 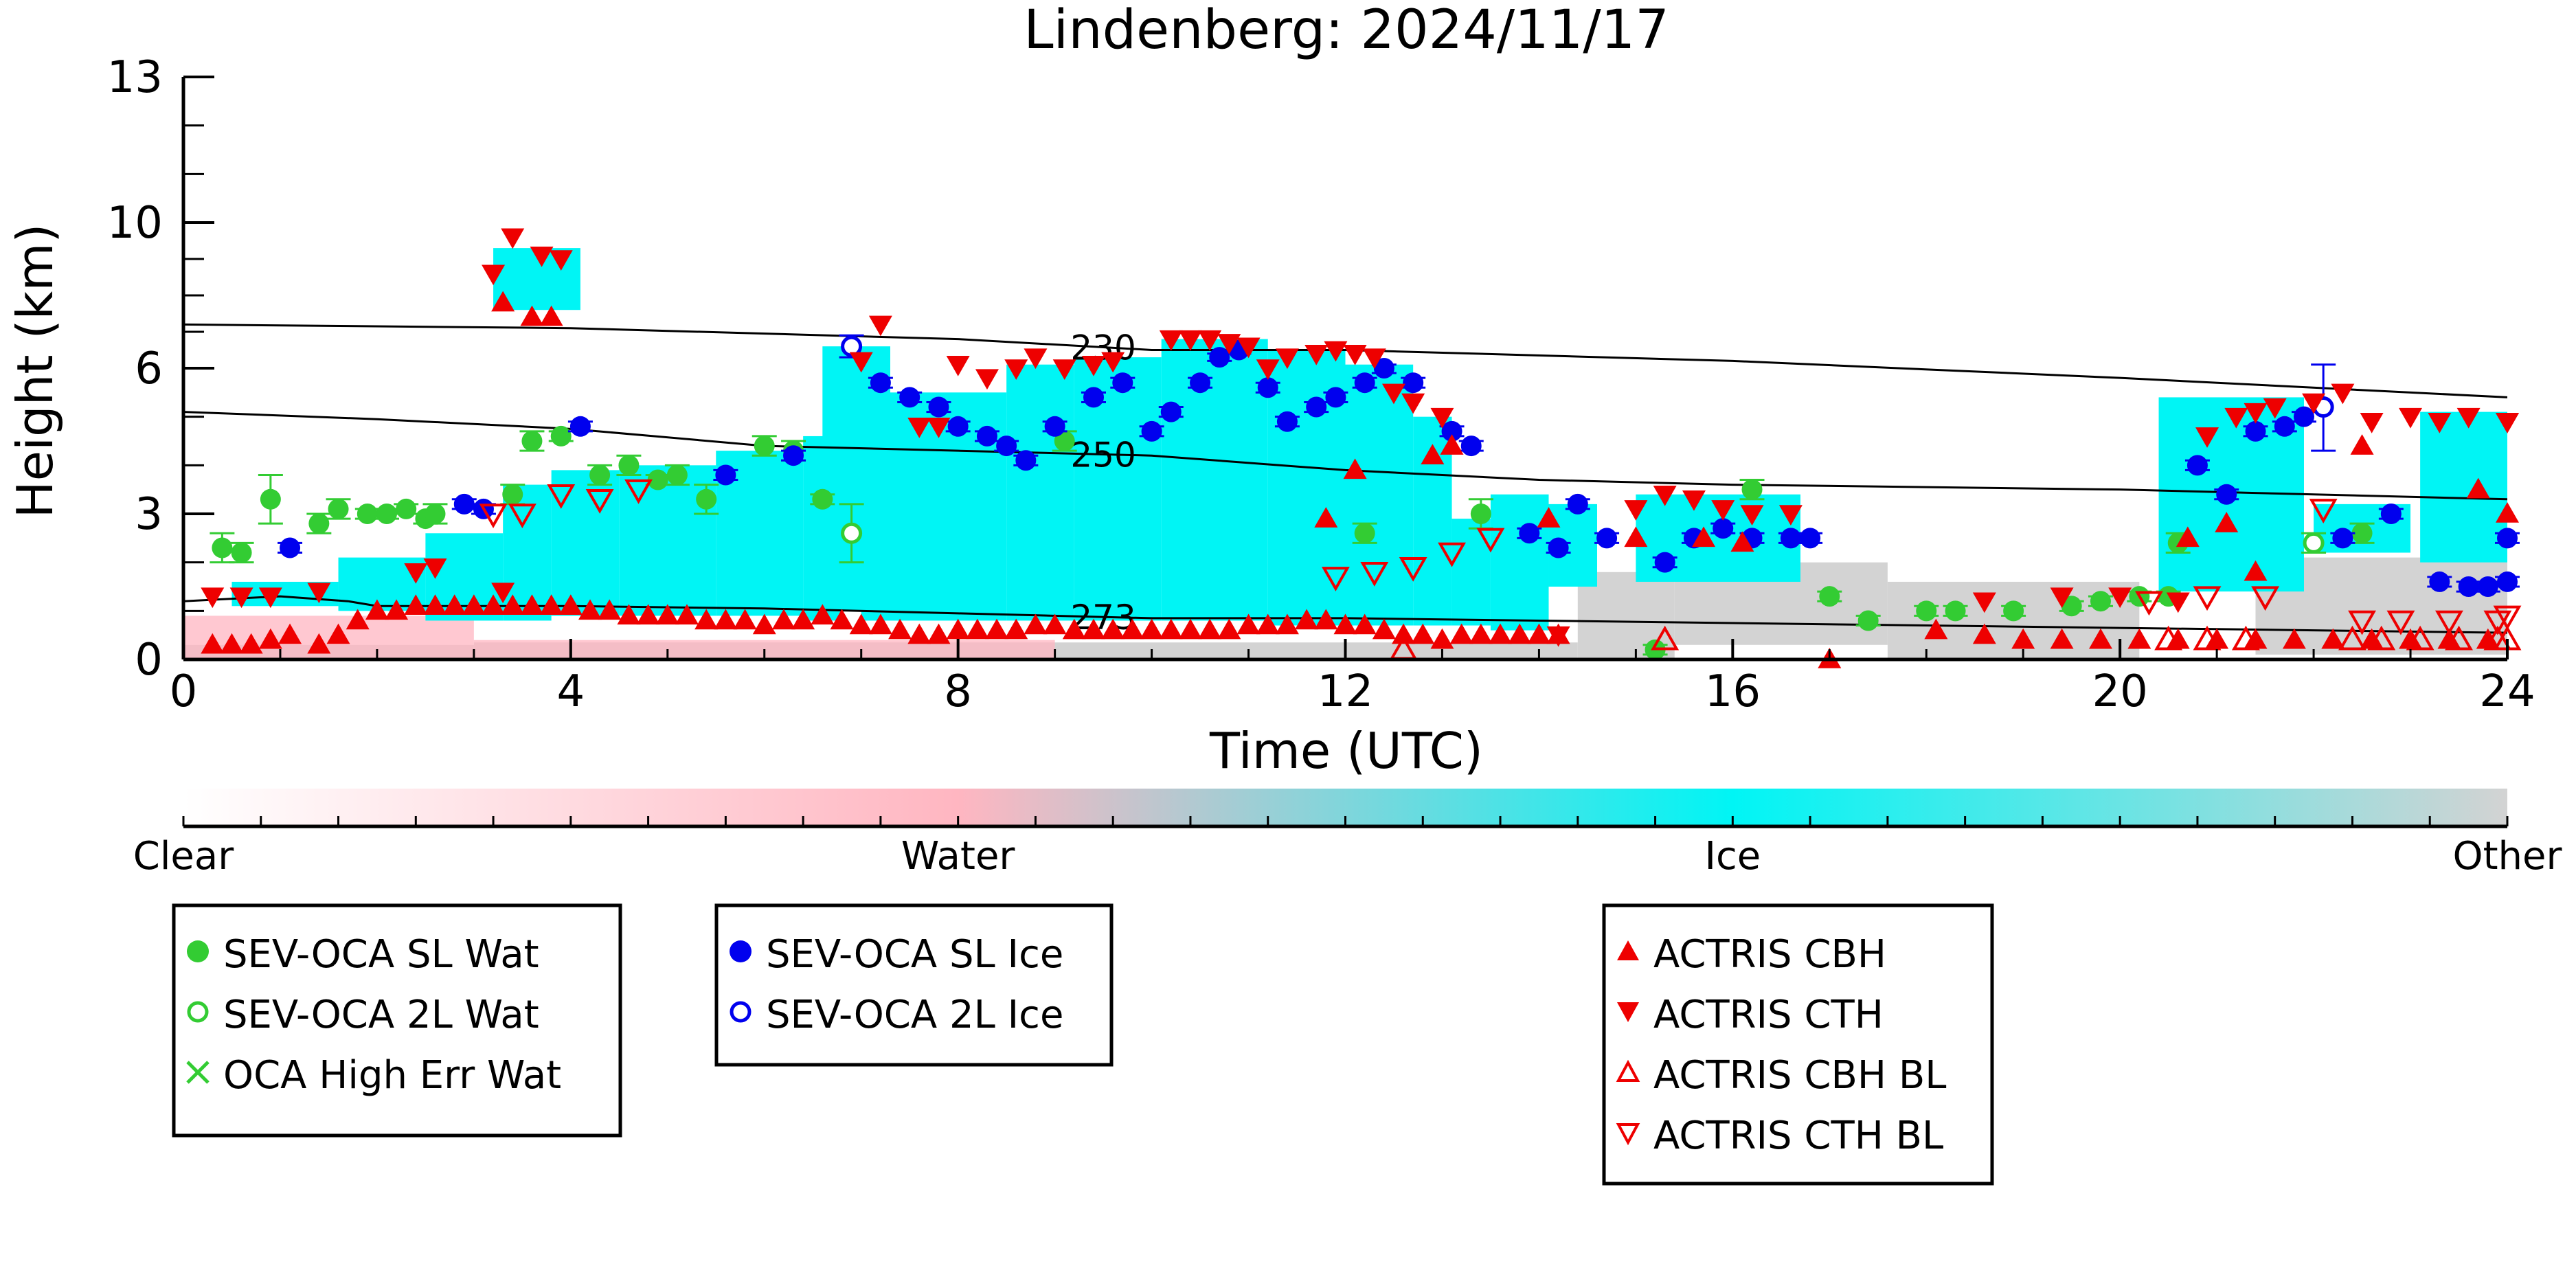 I want to click on legend-sev-oca-sl-ice-label: SEV-OCA SL Ice, so click(x=914, y=954).